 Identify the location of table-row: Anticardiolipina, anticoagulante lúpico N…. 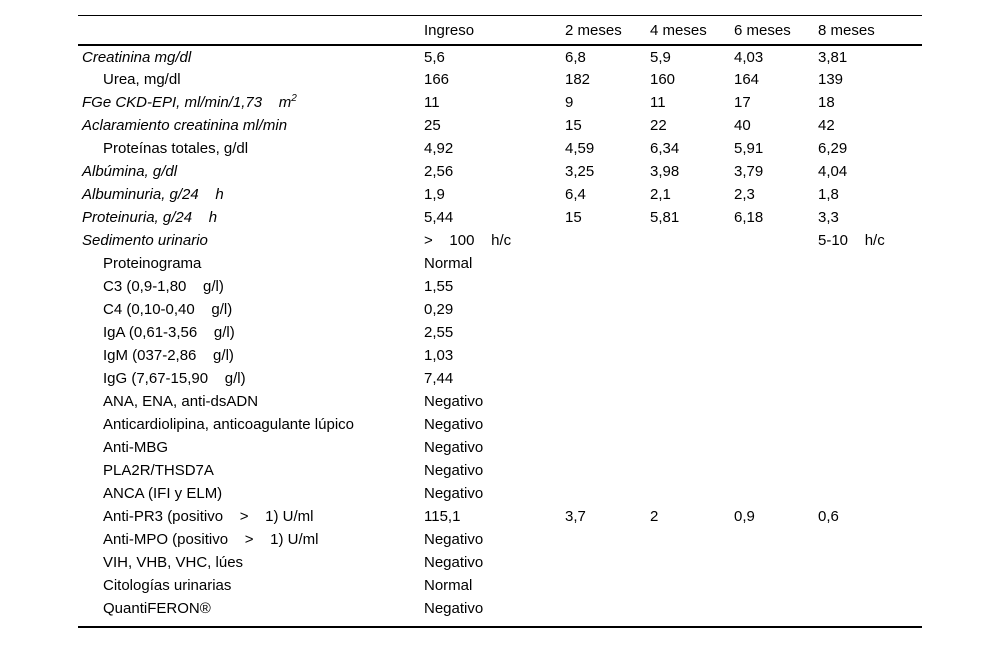
(500, 424).